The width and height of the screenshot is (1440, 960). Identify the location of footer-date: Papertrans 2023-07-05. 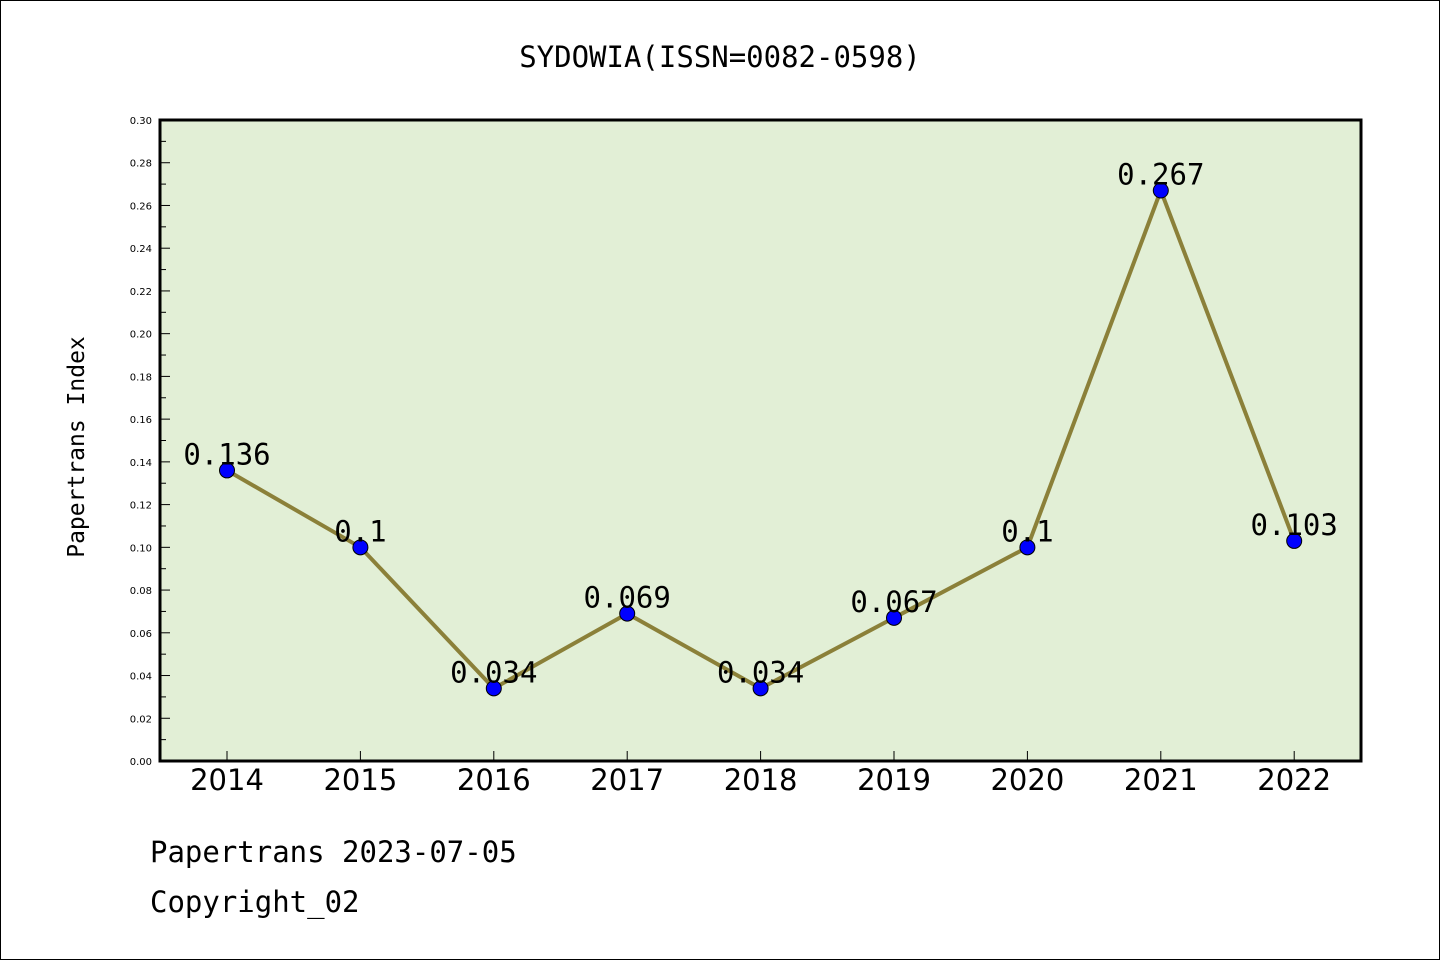
(333, 852).